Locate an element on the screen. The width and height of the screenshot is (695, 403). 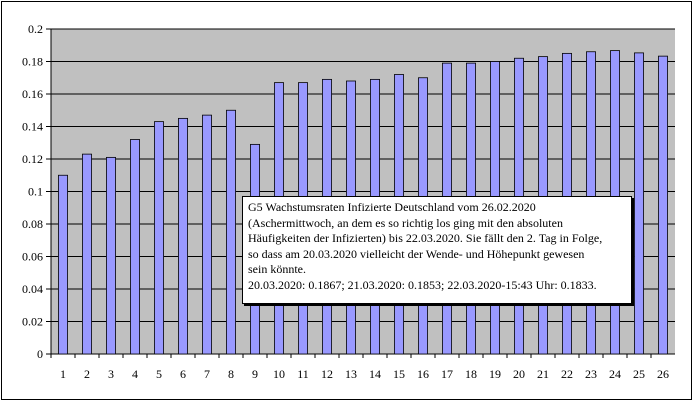
x-tick-label: 7 is located at coordinates (207, 374).